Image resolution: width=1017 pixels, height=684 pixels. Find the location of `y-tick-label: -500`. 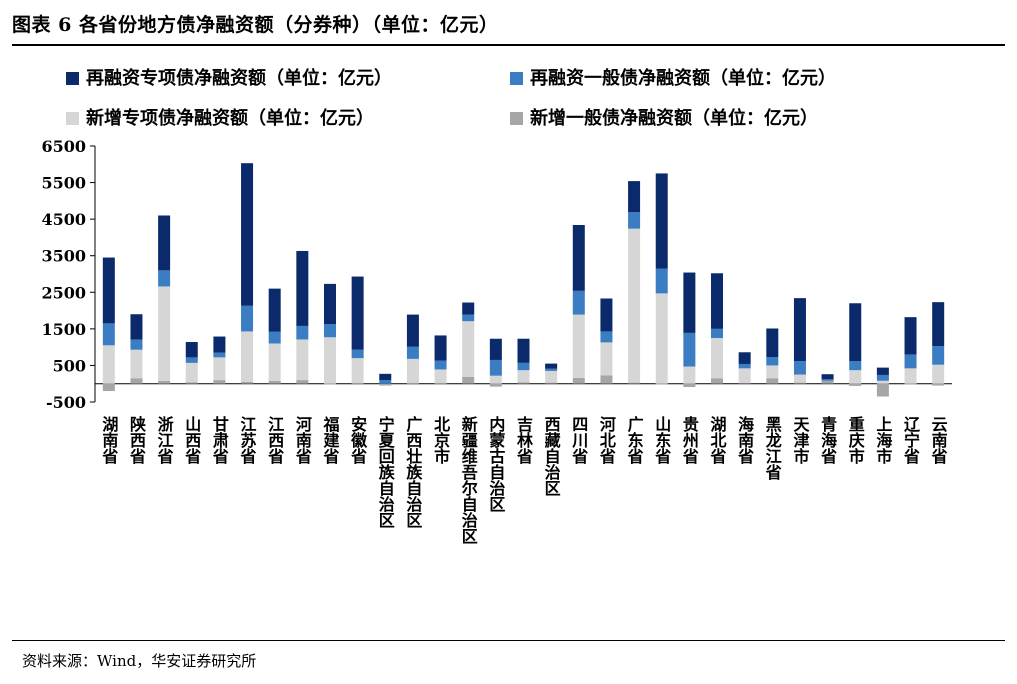

y-tick-label: -500 is located at coordinates (66, 402).